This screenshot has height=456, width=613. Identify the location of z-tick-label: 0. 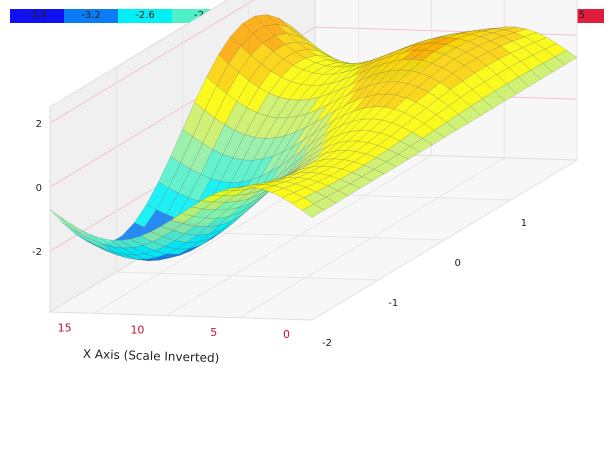
(458, 263).